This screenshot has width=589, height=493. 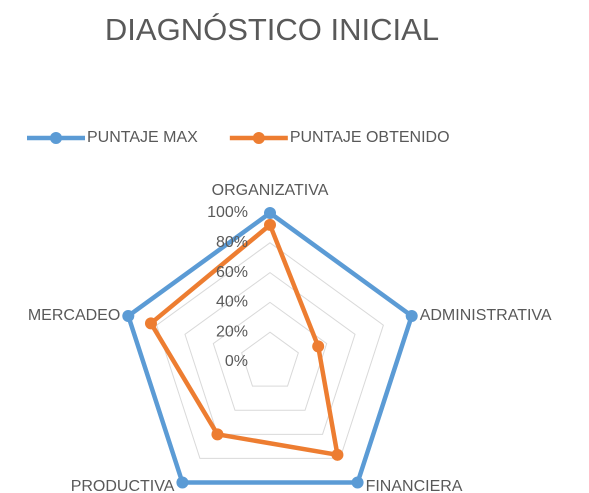 What do you see at coordinates (414, 485) in the screenshot?
I see `category-label: FINANCIERA` at bounding box center [414, 485].